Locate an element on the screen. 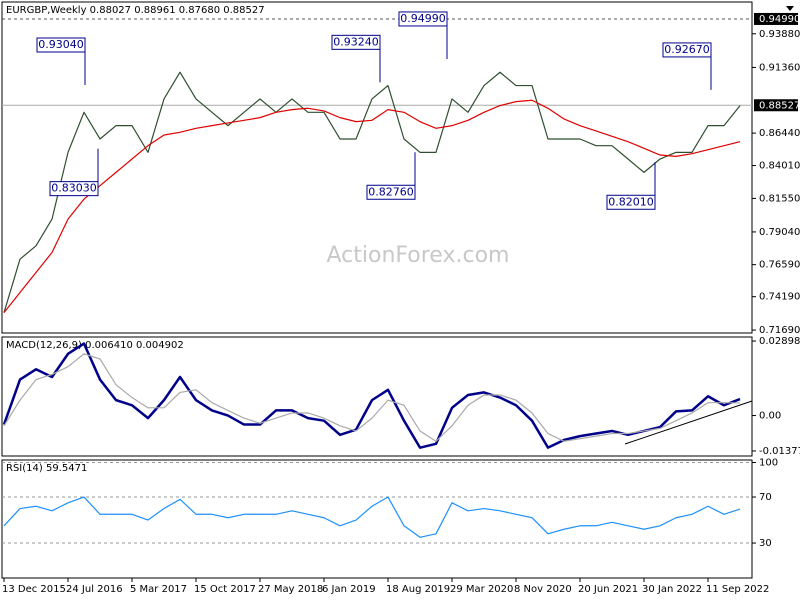 The height and width of the screenshot is (600, 800). x-tick-label: 13 Dec 2015 is located at coordinates (34, 589).